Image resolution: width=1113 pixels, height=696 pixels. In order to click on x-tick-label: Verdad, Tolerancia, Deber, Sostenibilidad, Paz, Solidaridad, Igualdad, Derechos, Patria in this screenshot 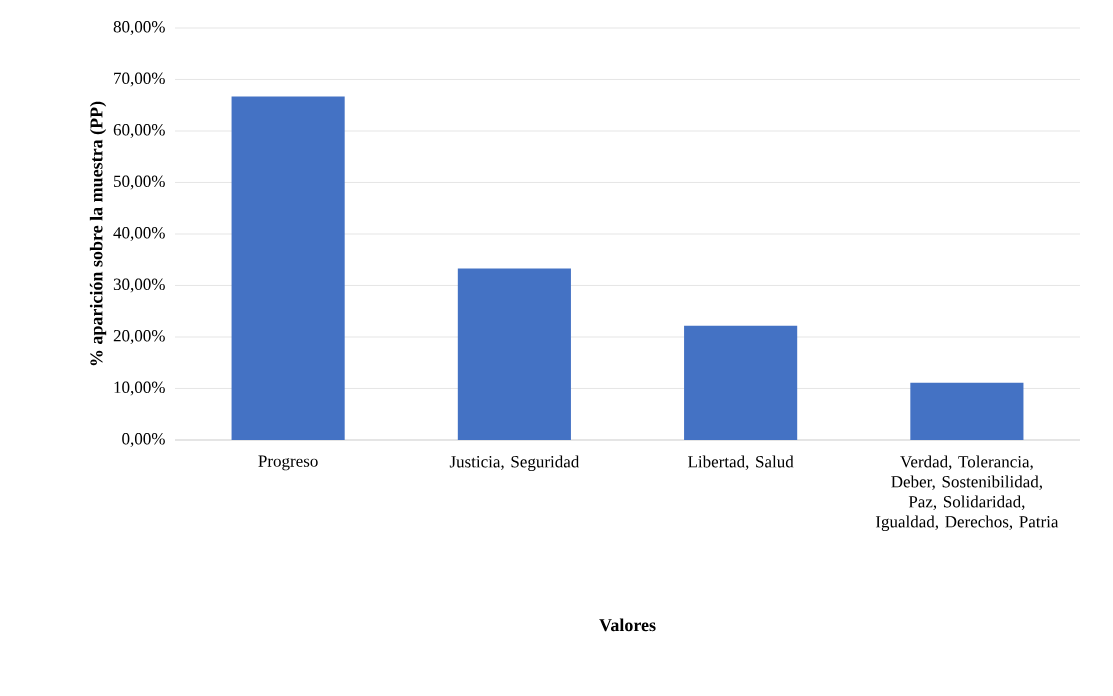, I will do `click(967, 493)`.